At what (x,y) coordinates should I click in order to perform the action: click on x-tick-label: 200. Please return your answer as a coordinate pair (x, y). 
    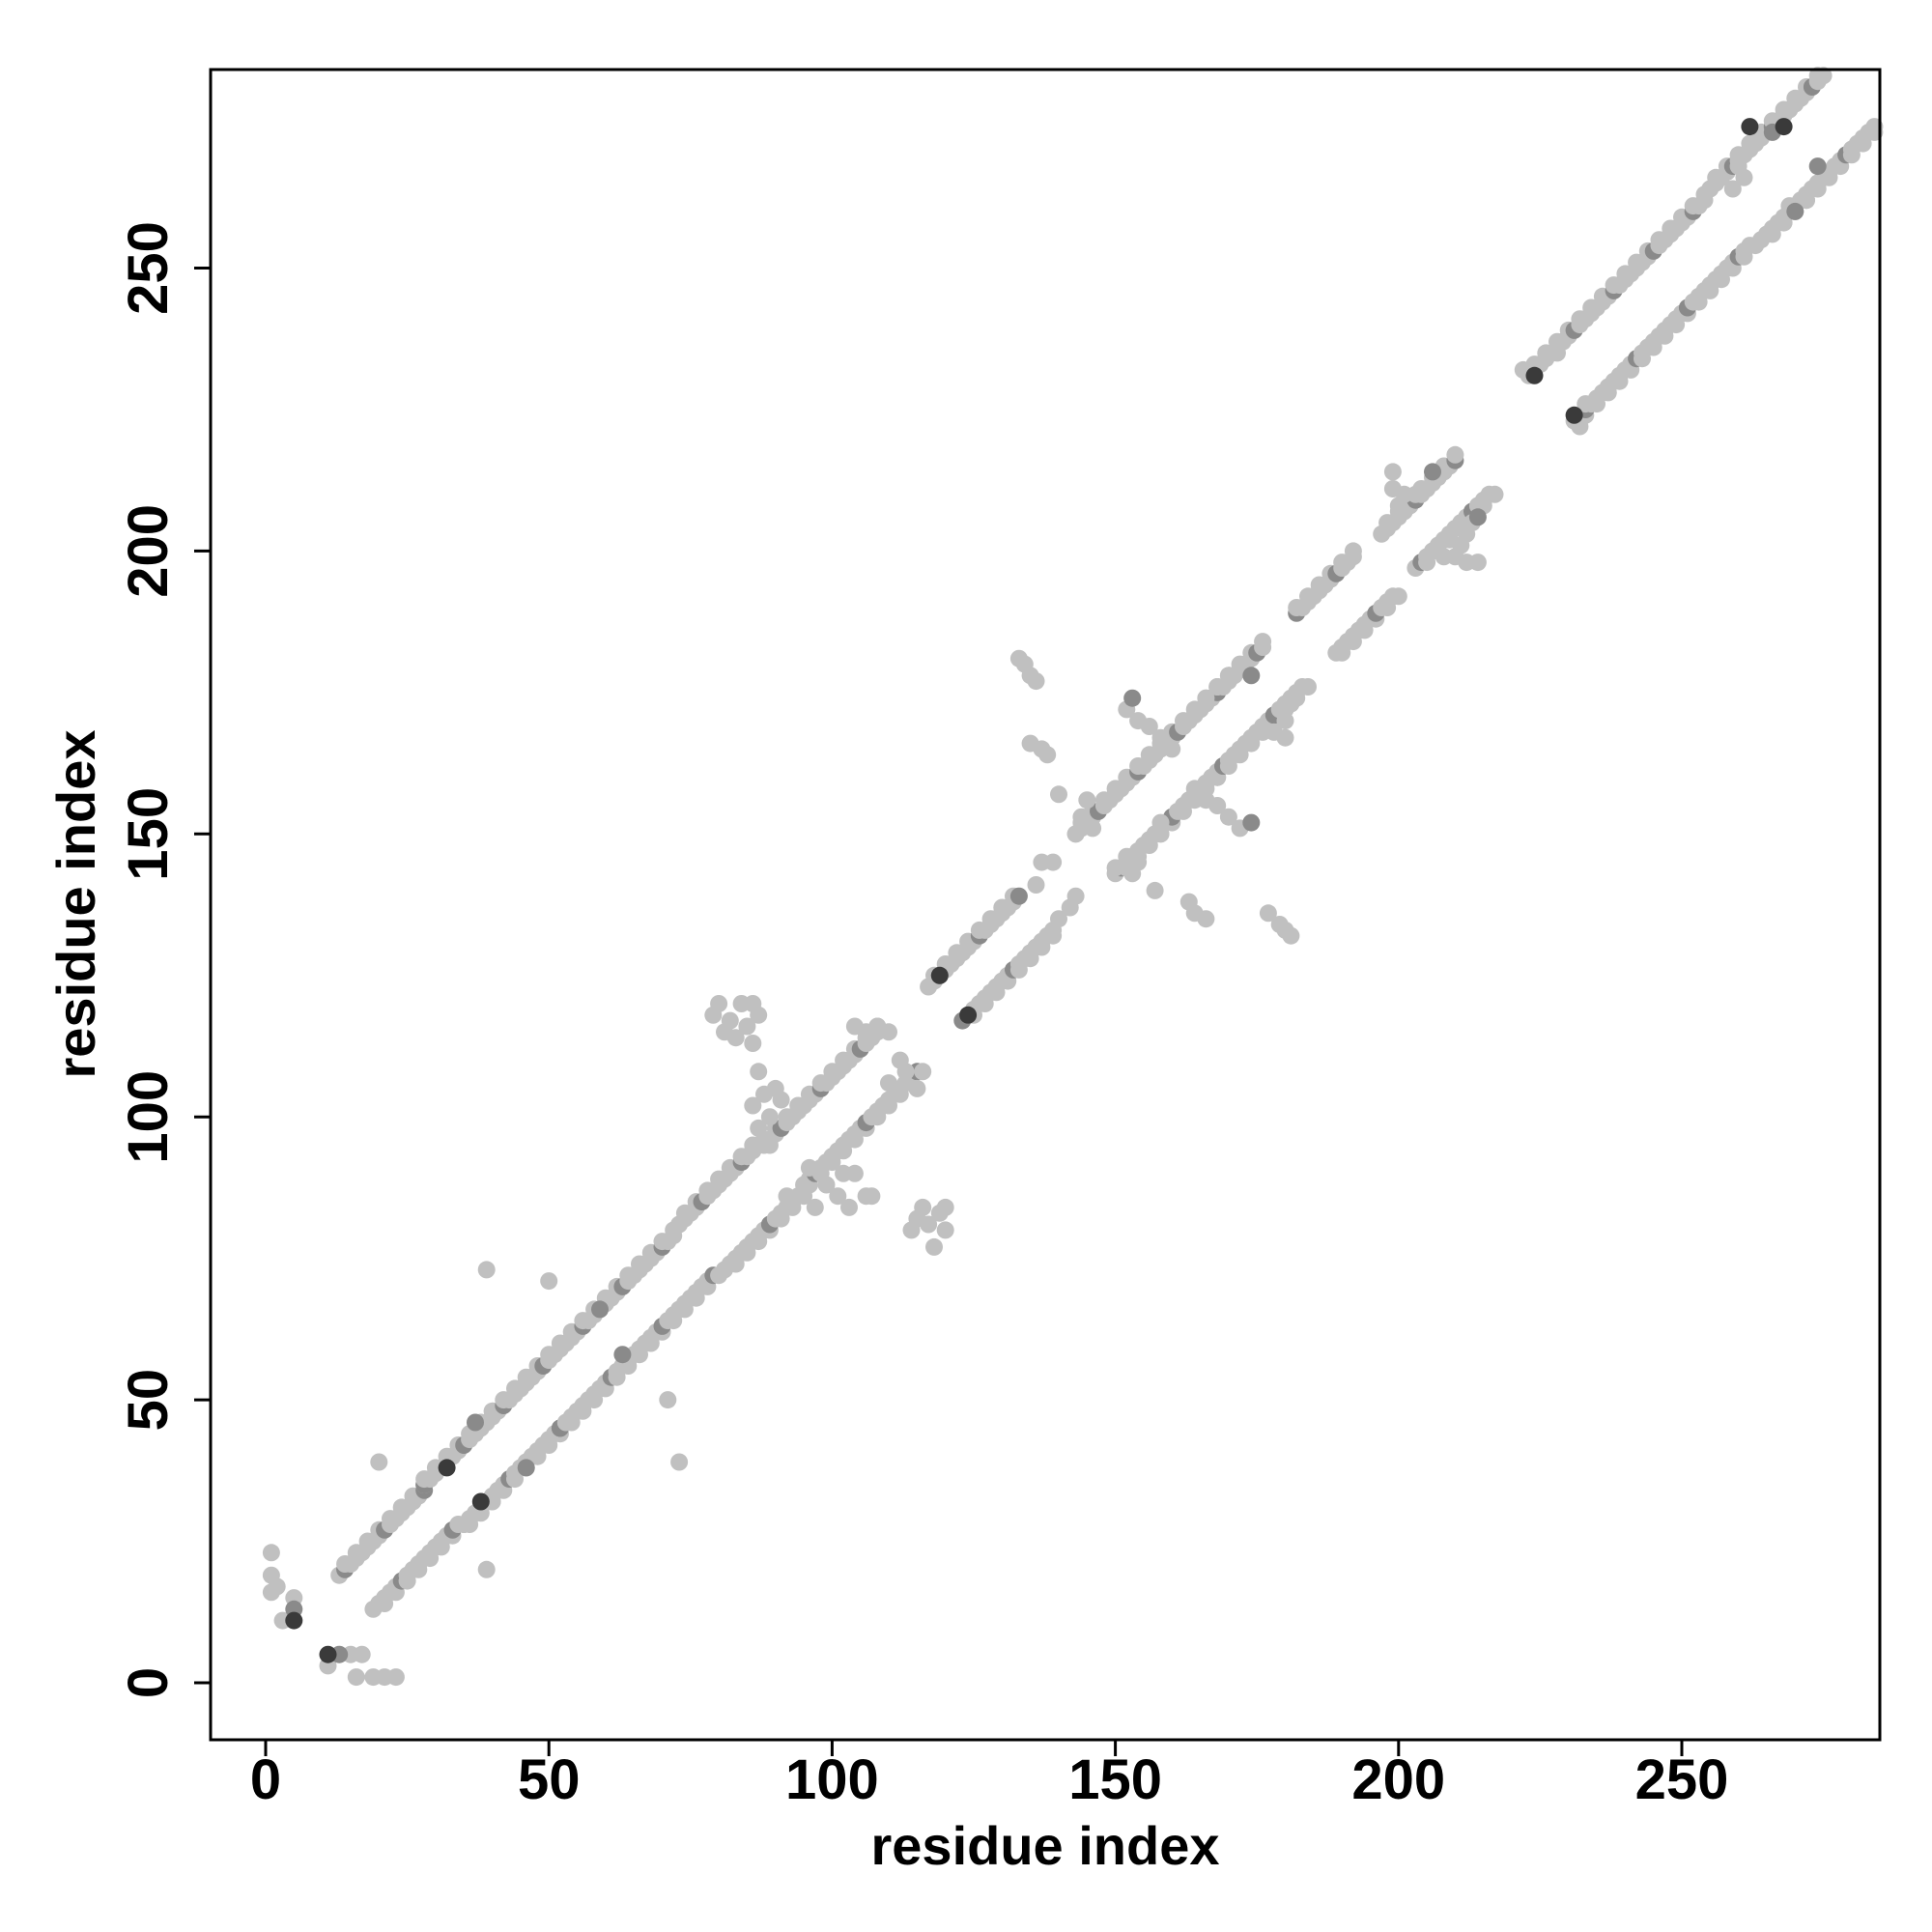
    Looking at the image, I should click on (1398, 1779).